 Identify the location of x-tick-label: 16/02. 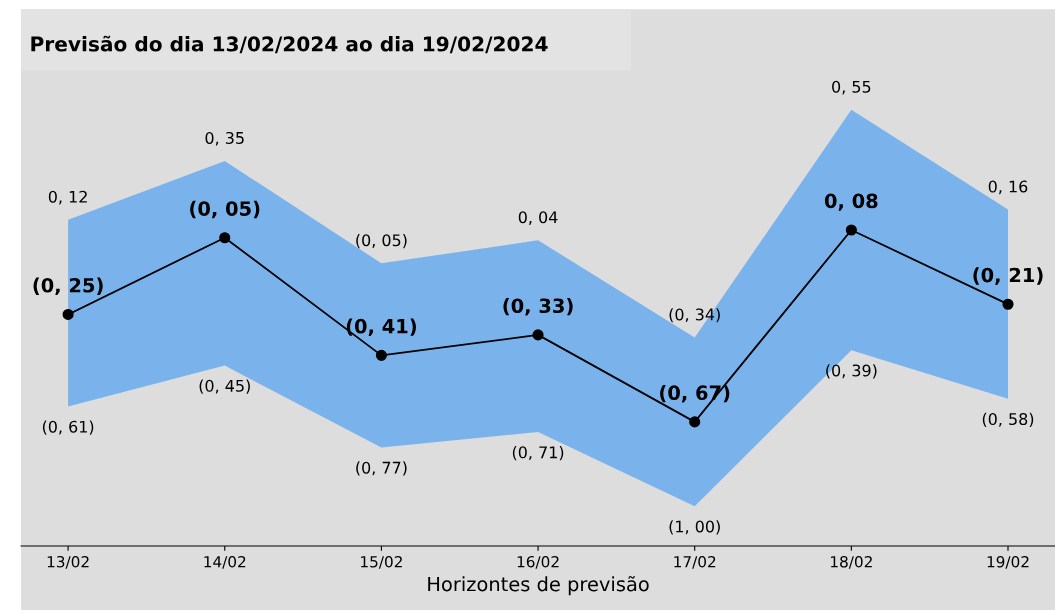
(538, 562).